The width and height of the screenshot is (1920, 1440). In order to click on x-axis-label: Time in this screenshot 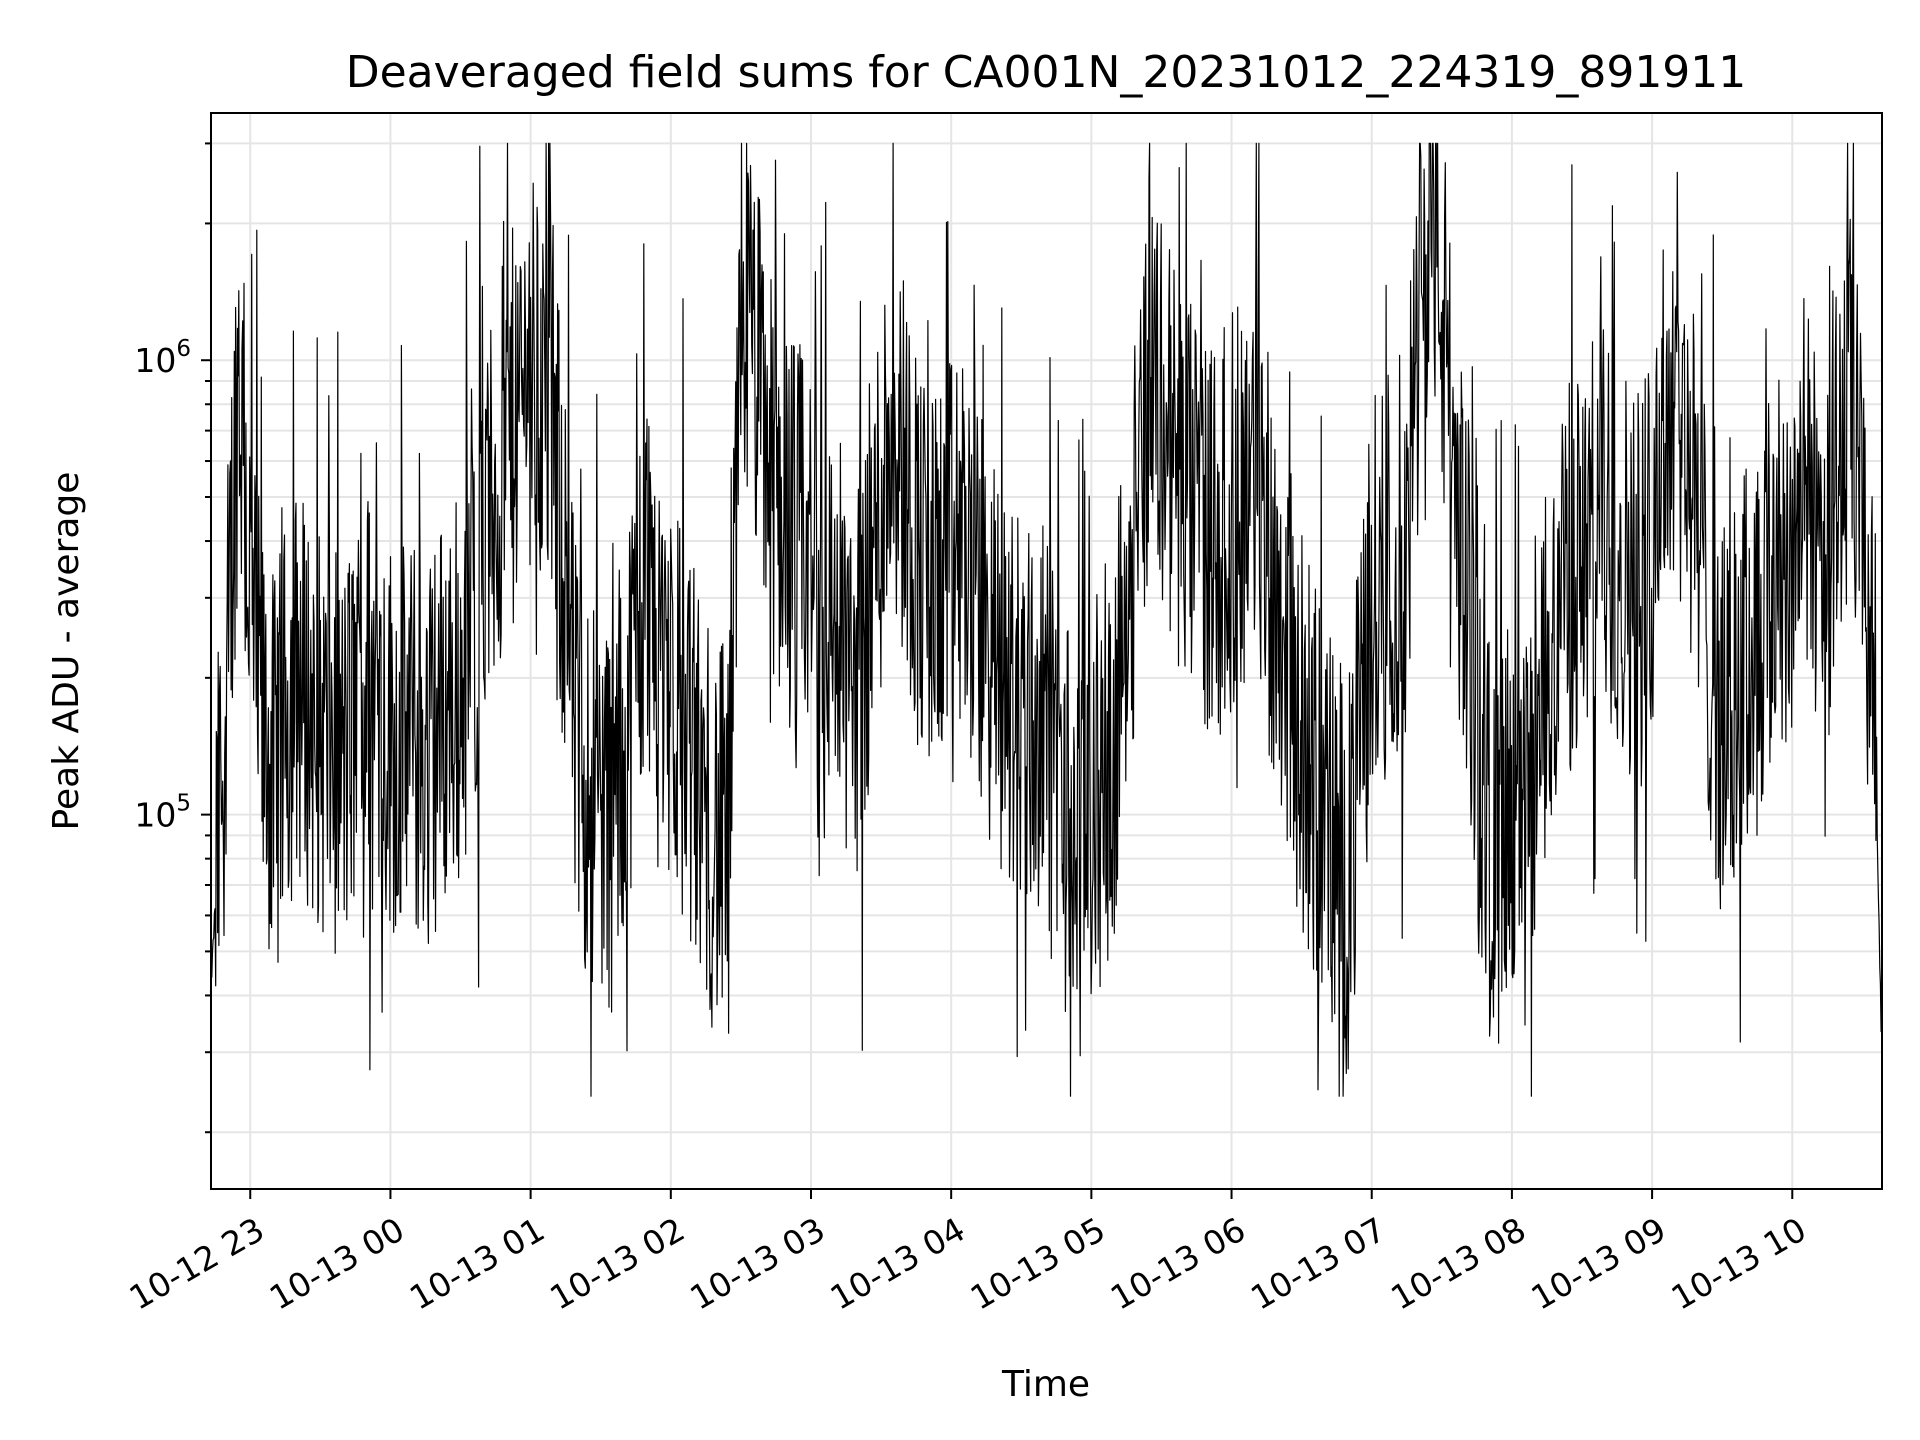, I will do `click(1045, 1384)`.